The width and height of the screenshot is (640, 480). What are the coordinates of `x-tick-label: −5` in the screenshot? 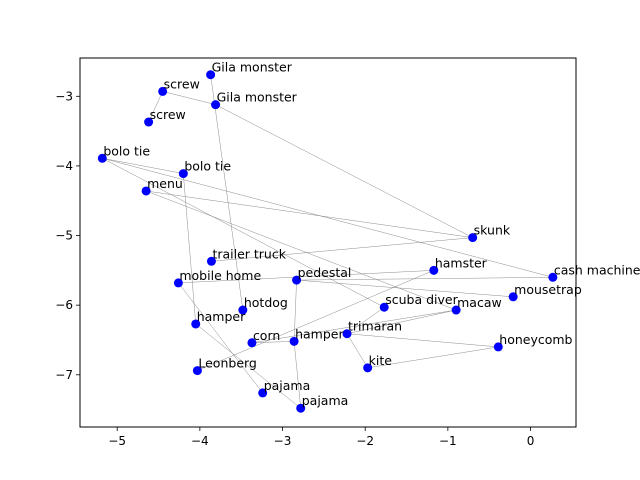 It's located at (117, 441).